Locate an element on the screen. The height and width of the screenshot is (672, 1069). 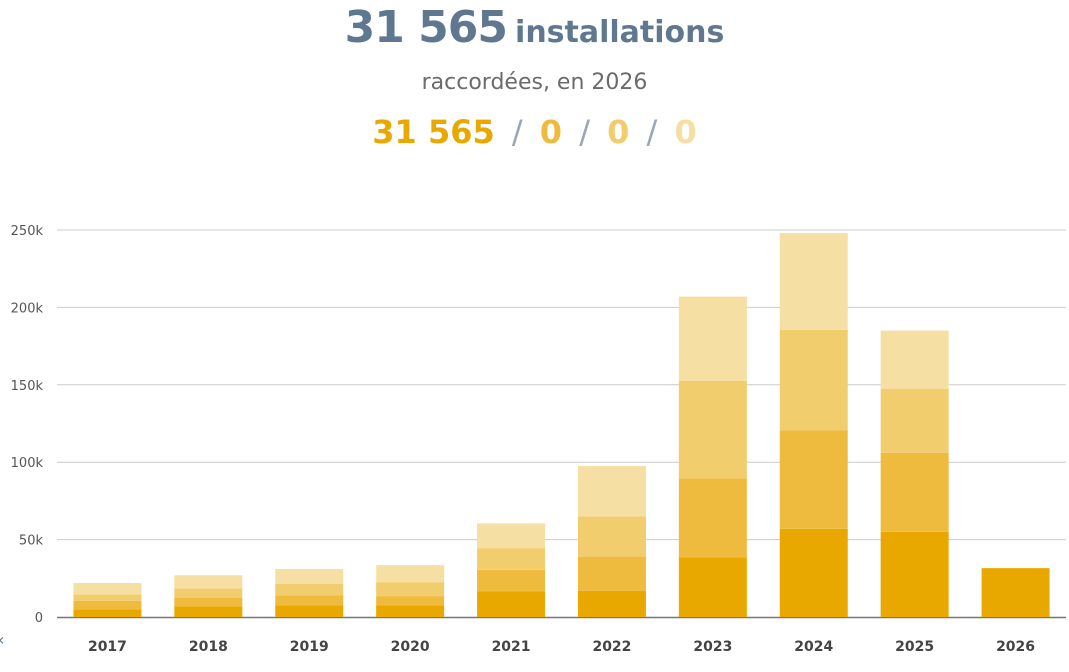
x-tick-label: 2024 is located at coordinates (813, 647).